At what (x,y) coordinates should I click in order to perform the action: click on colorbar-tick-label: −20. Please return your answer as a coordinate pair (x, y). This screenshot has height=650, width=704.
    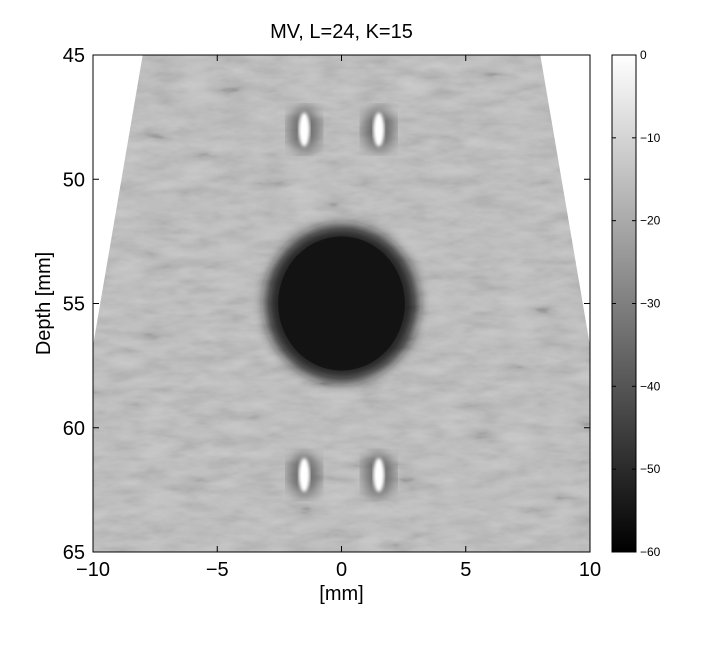
    Looking at the image, I should click on (650, 221).